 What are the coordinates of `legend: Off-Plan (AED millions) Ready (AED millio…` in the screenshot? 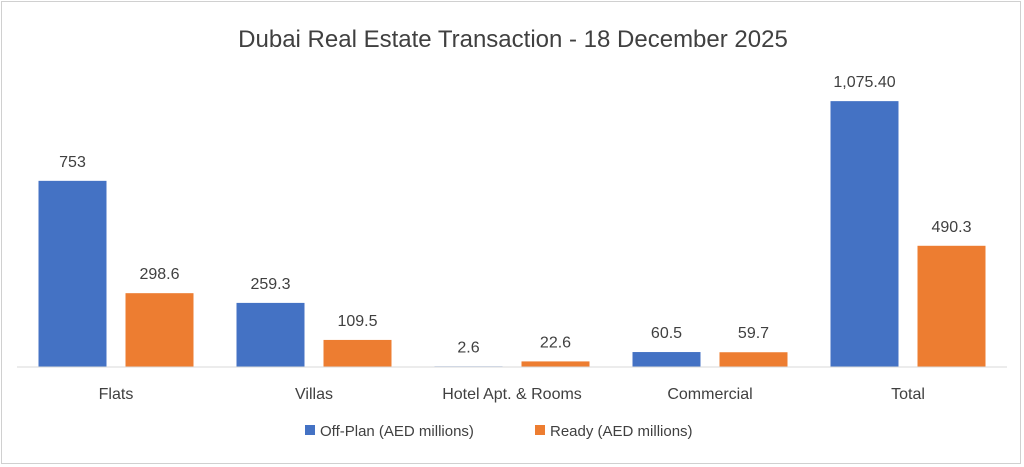 It's located at (499, 431).